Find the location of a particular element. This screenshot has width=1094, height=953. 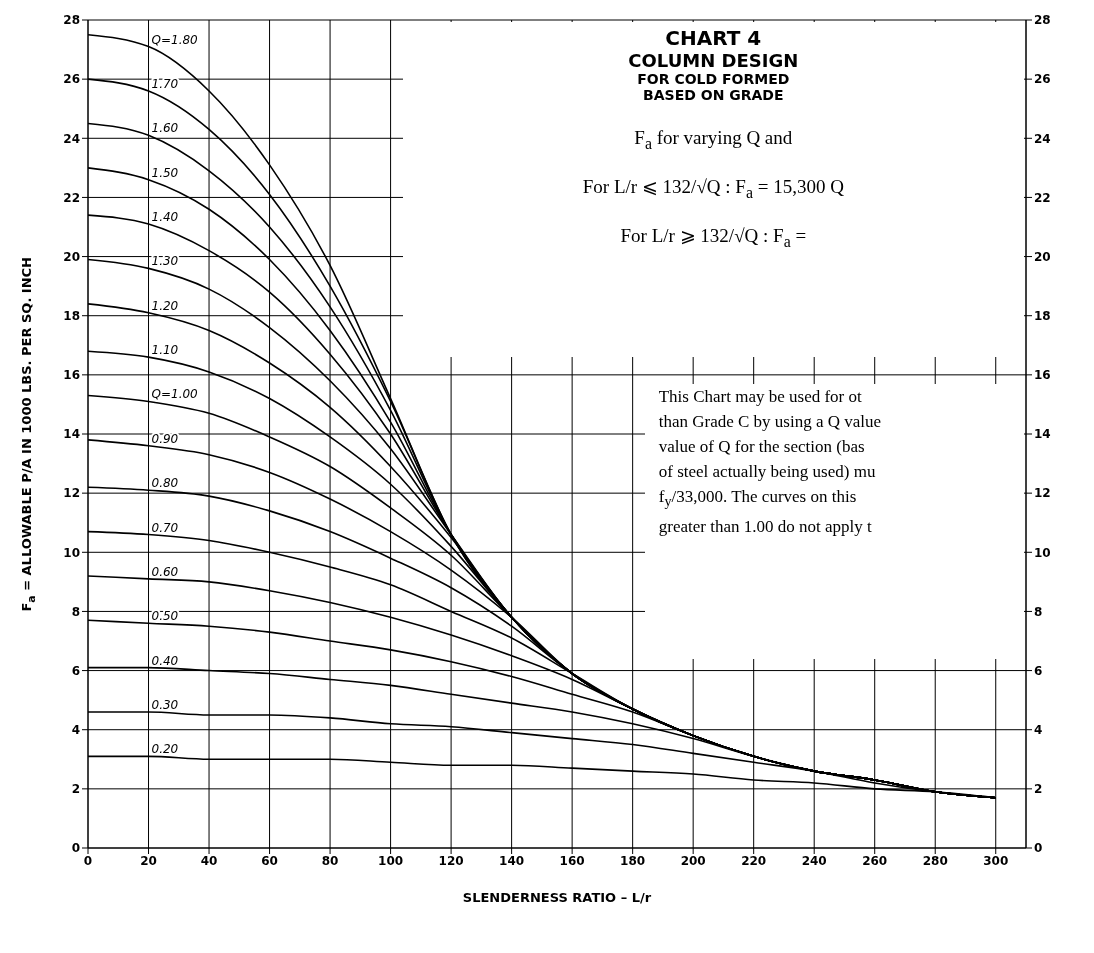

series-label: 1.30 is located at coordinates (165, 261).